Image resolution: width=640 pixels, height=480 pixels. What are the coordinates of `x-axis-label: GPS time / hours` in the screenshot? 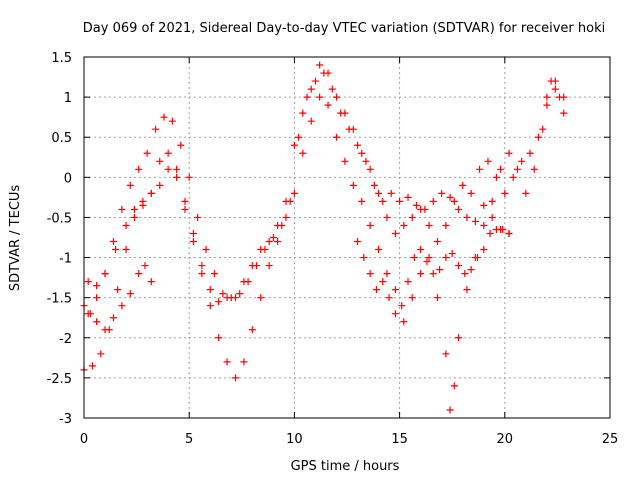 It's located at (345, 466).